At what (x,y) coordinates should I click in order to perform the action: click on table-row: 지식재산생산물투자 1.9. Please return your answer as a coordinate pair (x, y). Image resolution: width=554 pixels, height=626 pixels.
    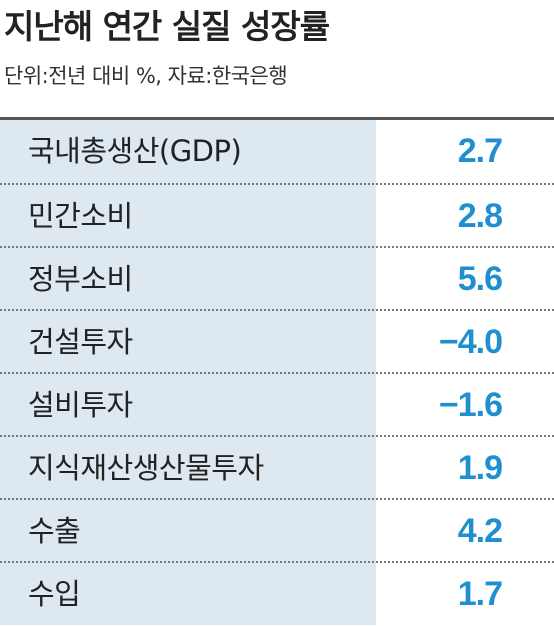
    Looking at the image, I should click on (277, 466).